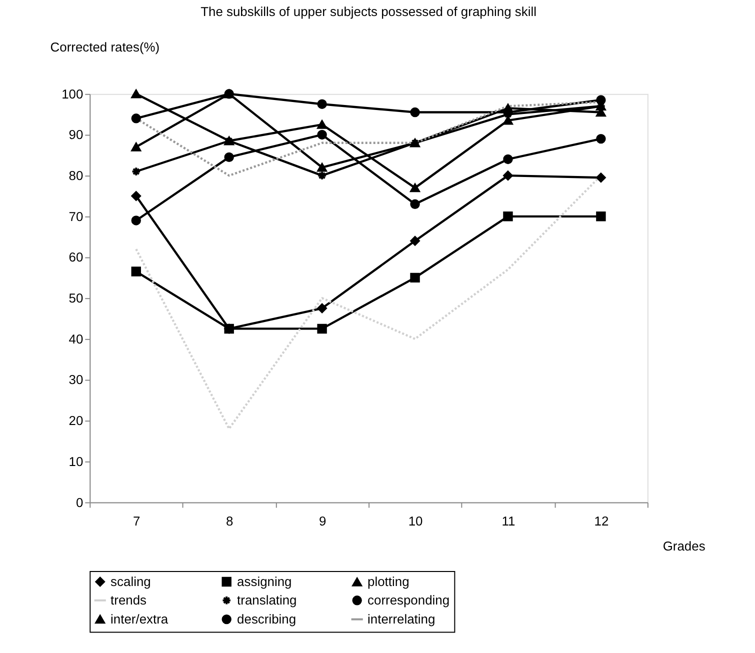  What do you see at coordinates (76, 338) in the screenshot?
I see `y-tick-label: 40` at bounding box center [76, 338].